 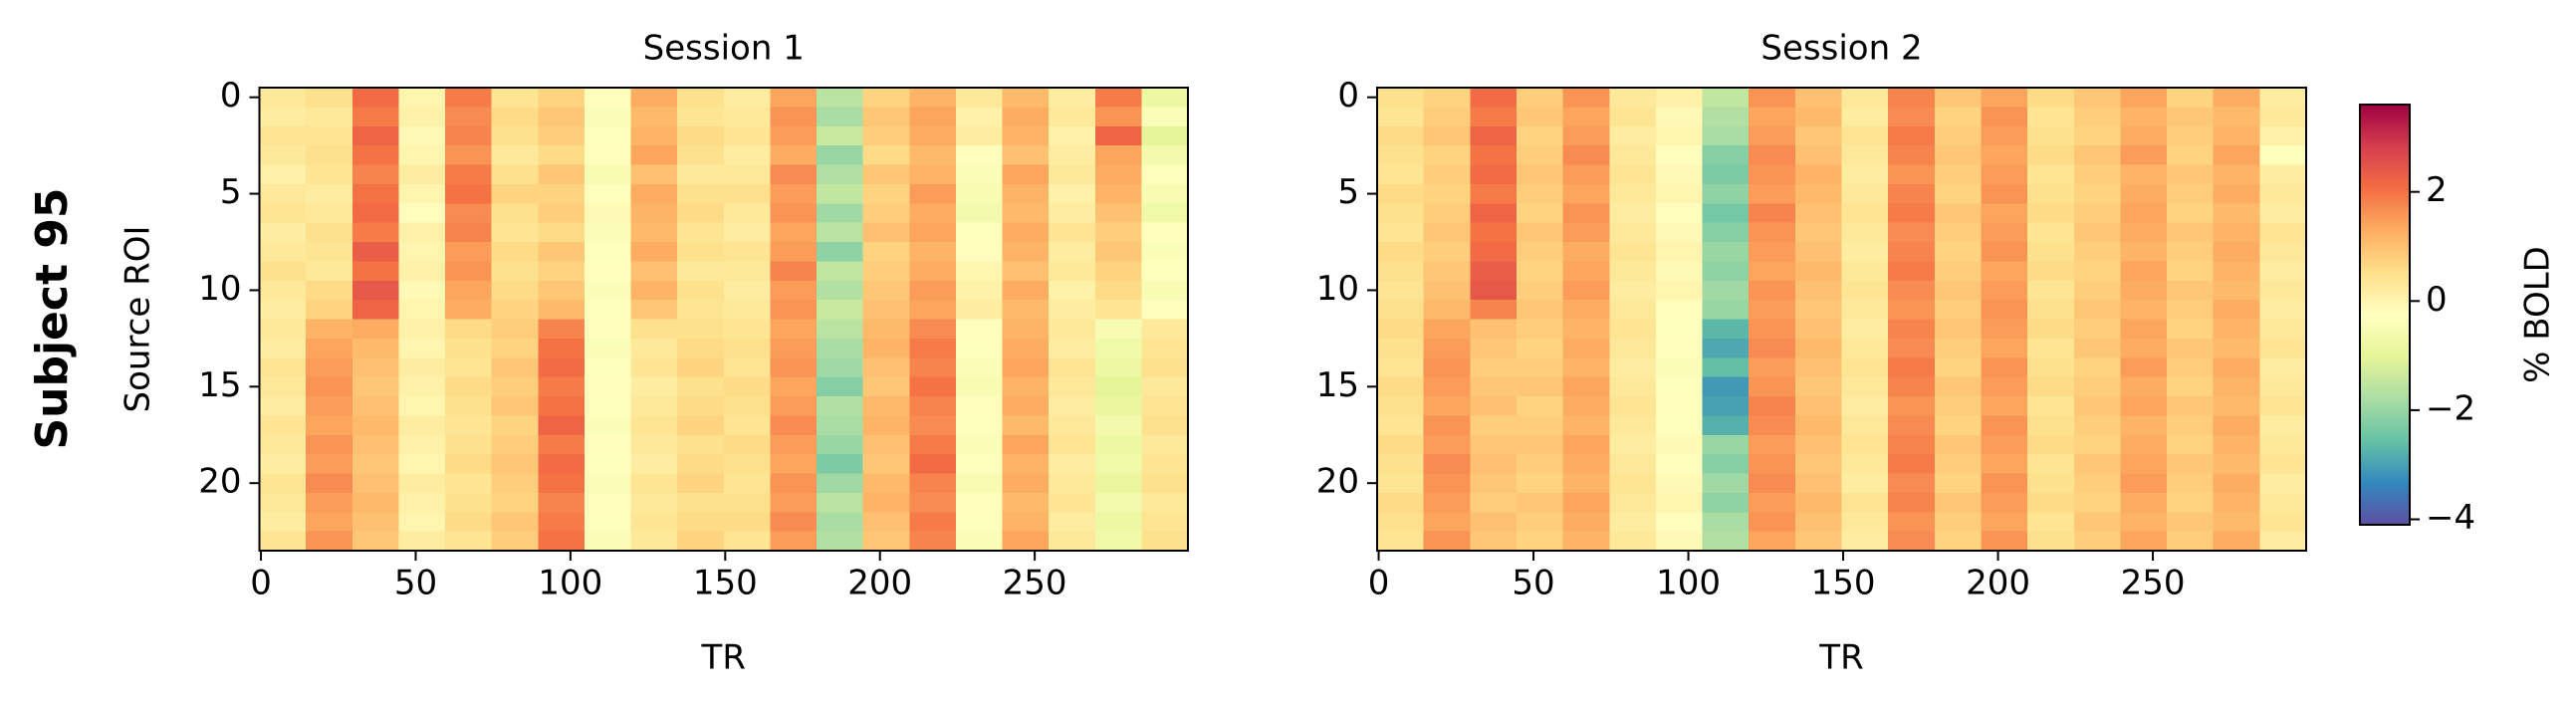 What do you see at coordinates (1998, 583) in the screenshot?
I see `x-tick-label: 200` at bounding box center [1998, 583].